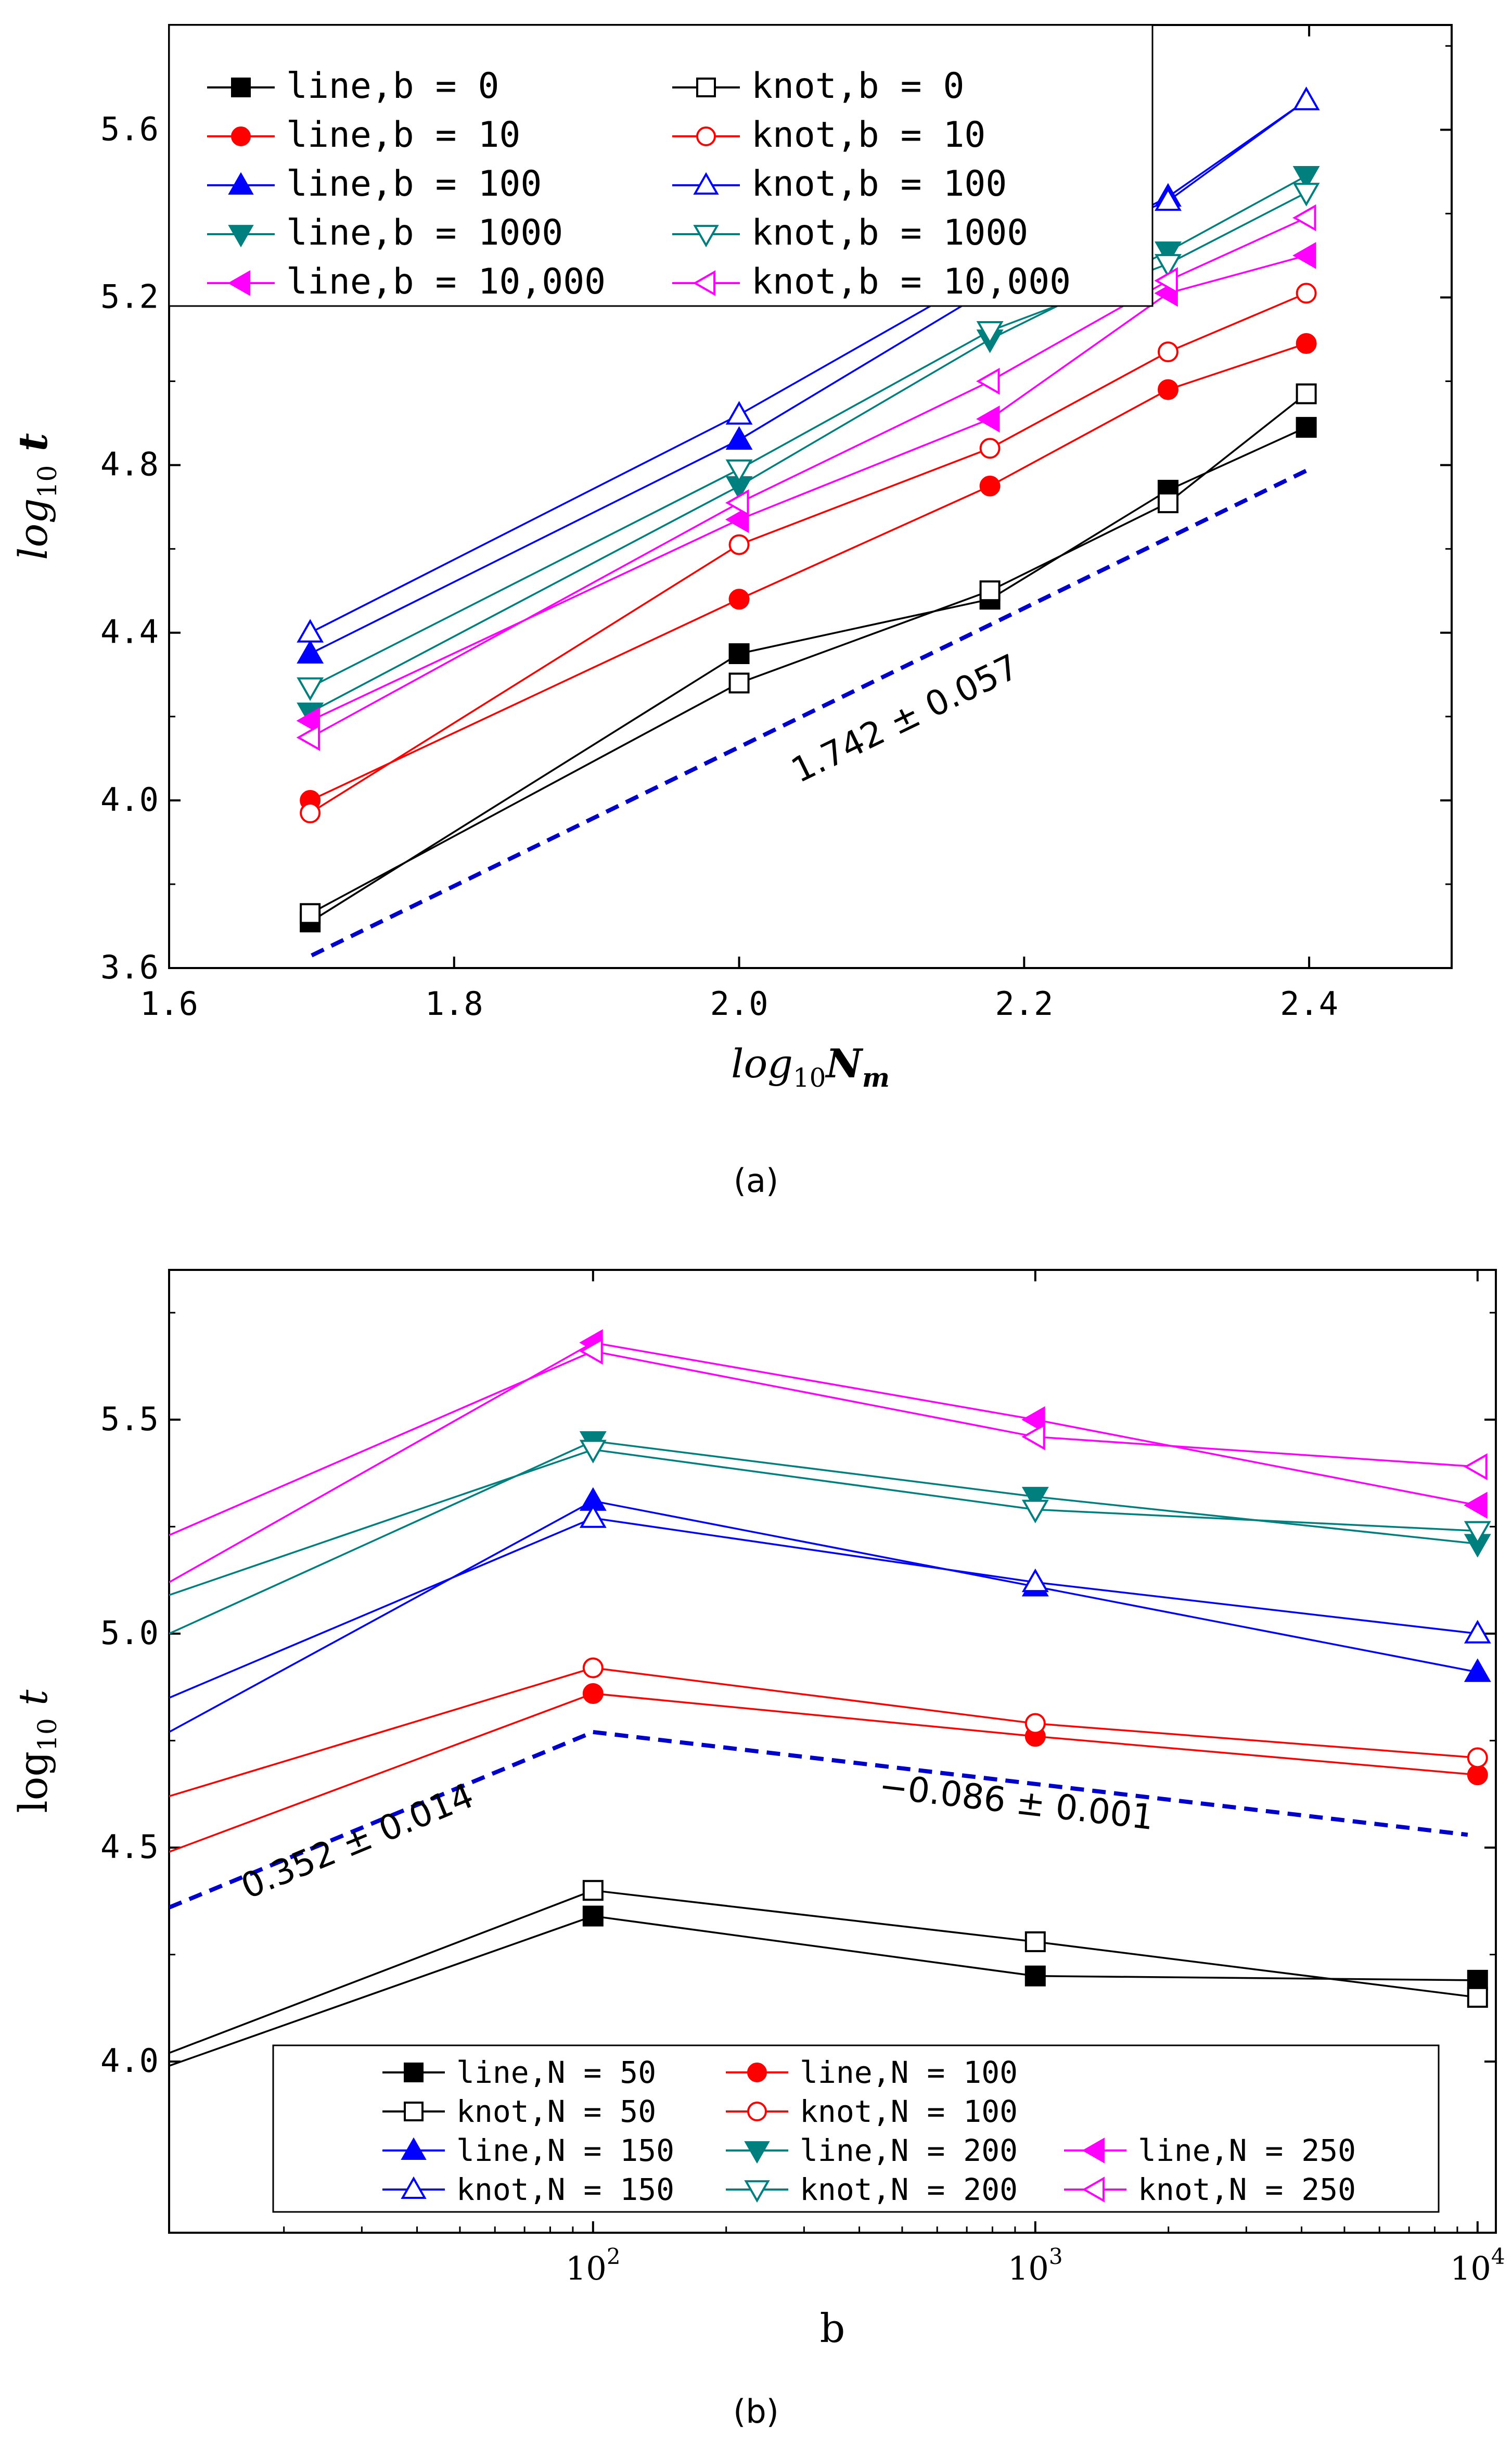 This screenshot has height=2456, width=1512. I want to click on legend-box, so click(856, 2128).